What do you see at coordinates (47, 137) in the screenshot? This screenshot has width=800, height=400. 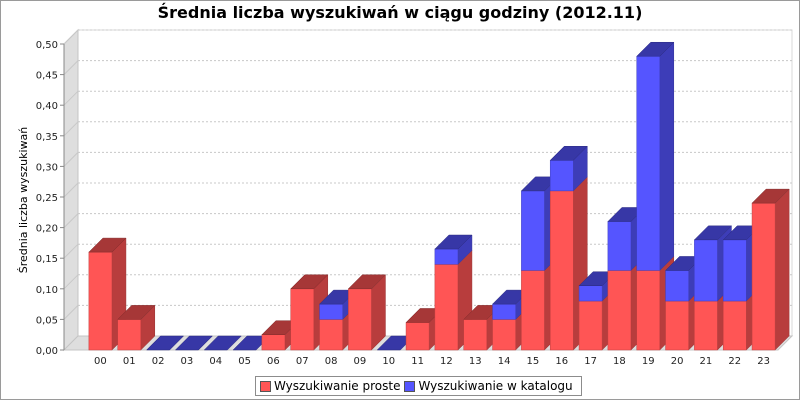 I see `y-tick-label: 0,35` at bounding box center [47, 137].